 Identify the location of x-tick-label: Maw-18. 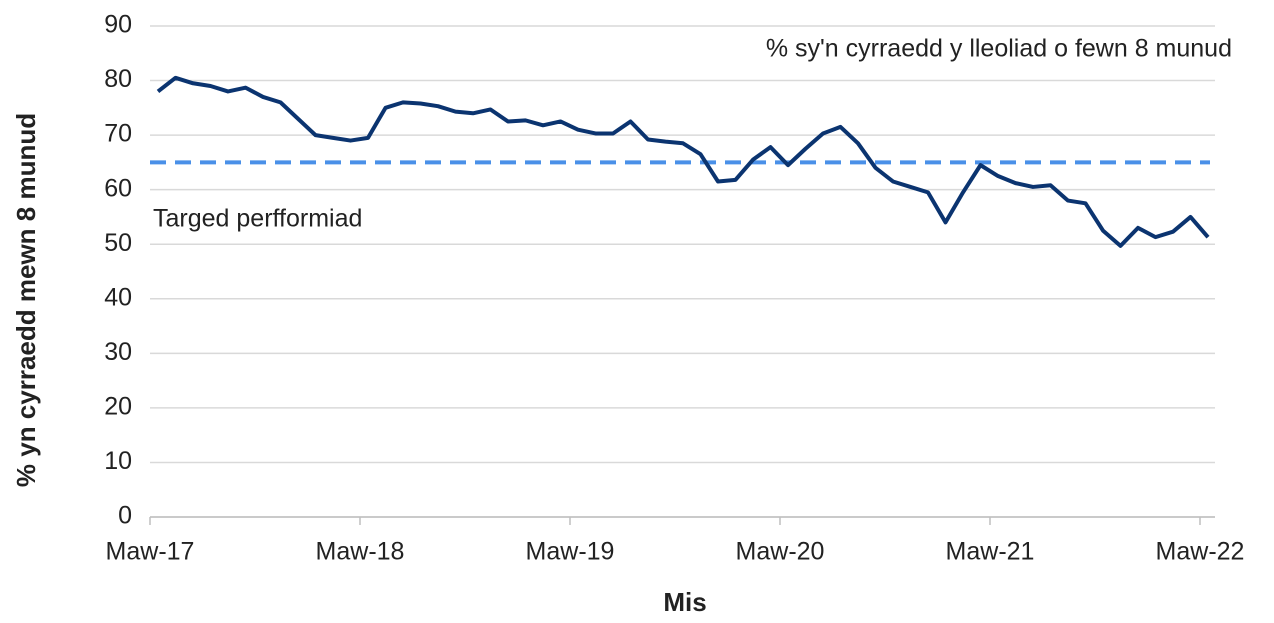
(360, 552).